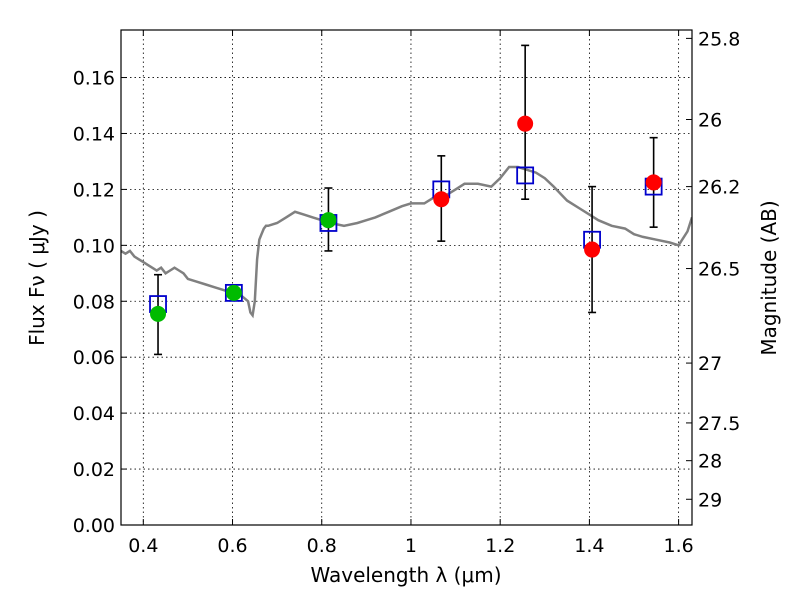 This screenshot has height=600, width=800. Describe the element at coordinates (769, 277) in the screenshot. I see `right-axis-label: Magnitude (AB)` at that location.